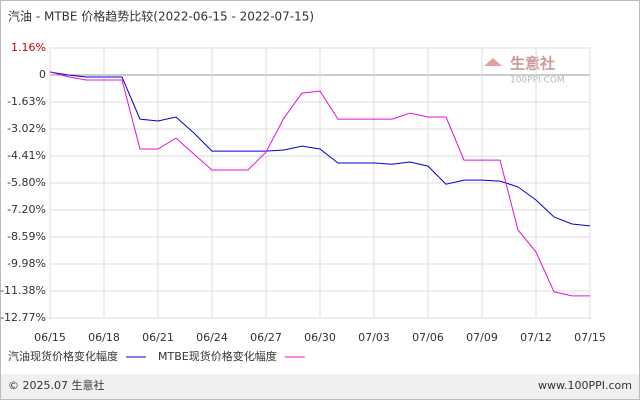  Describe the element at coordinates (63, 356) in the screenshot. I see `legend-label: 汽油现货价格变化幅度` at that location.